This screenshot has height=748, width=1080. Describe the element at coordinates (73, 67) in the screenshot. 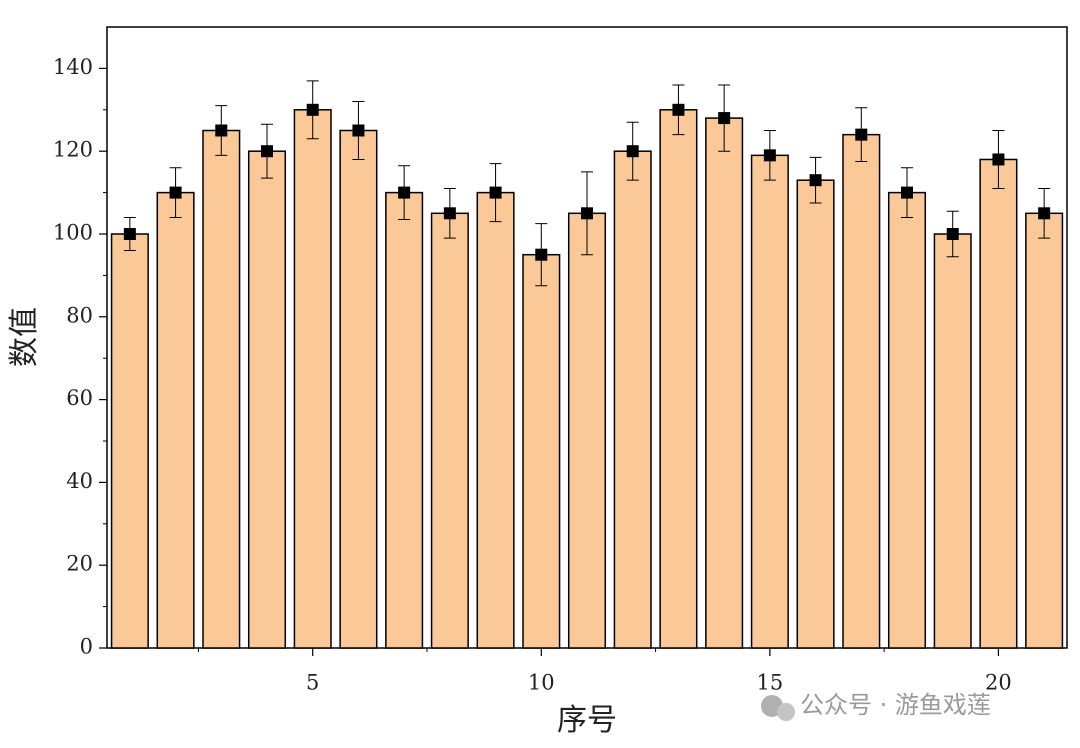

I see `y-tick-label: 140` at that location.